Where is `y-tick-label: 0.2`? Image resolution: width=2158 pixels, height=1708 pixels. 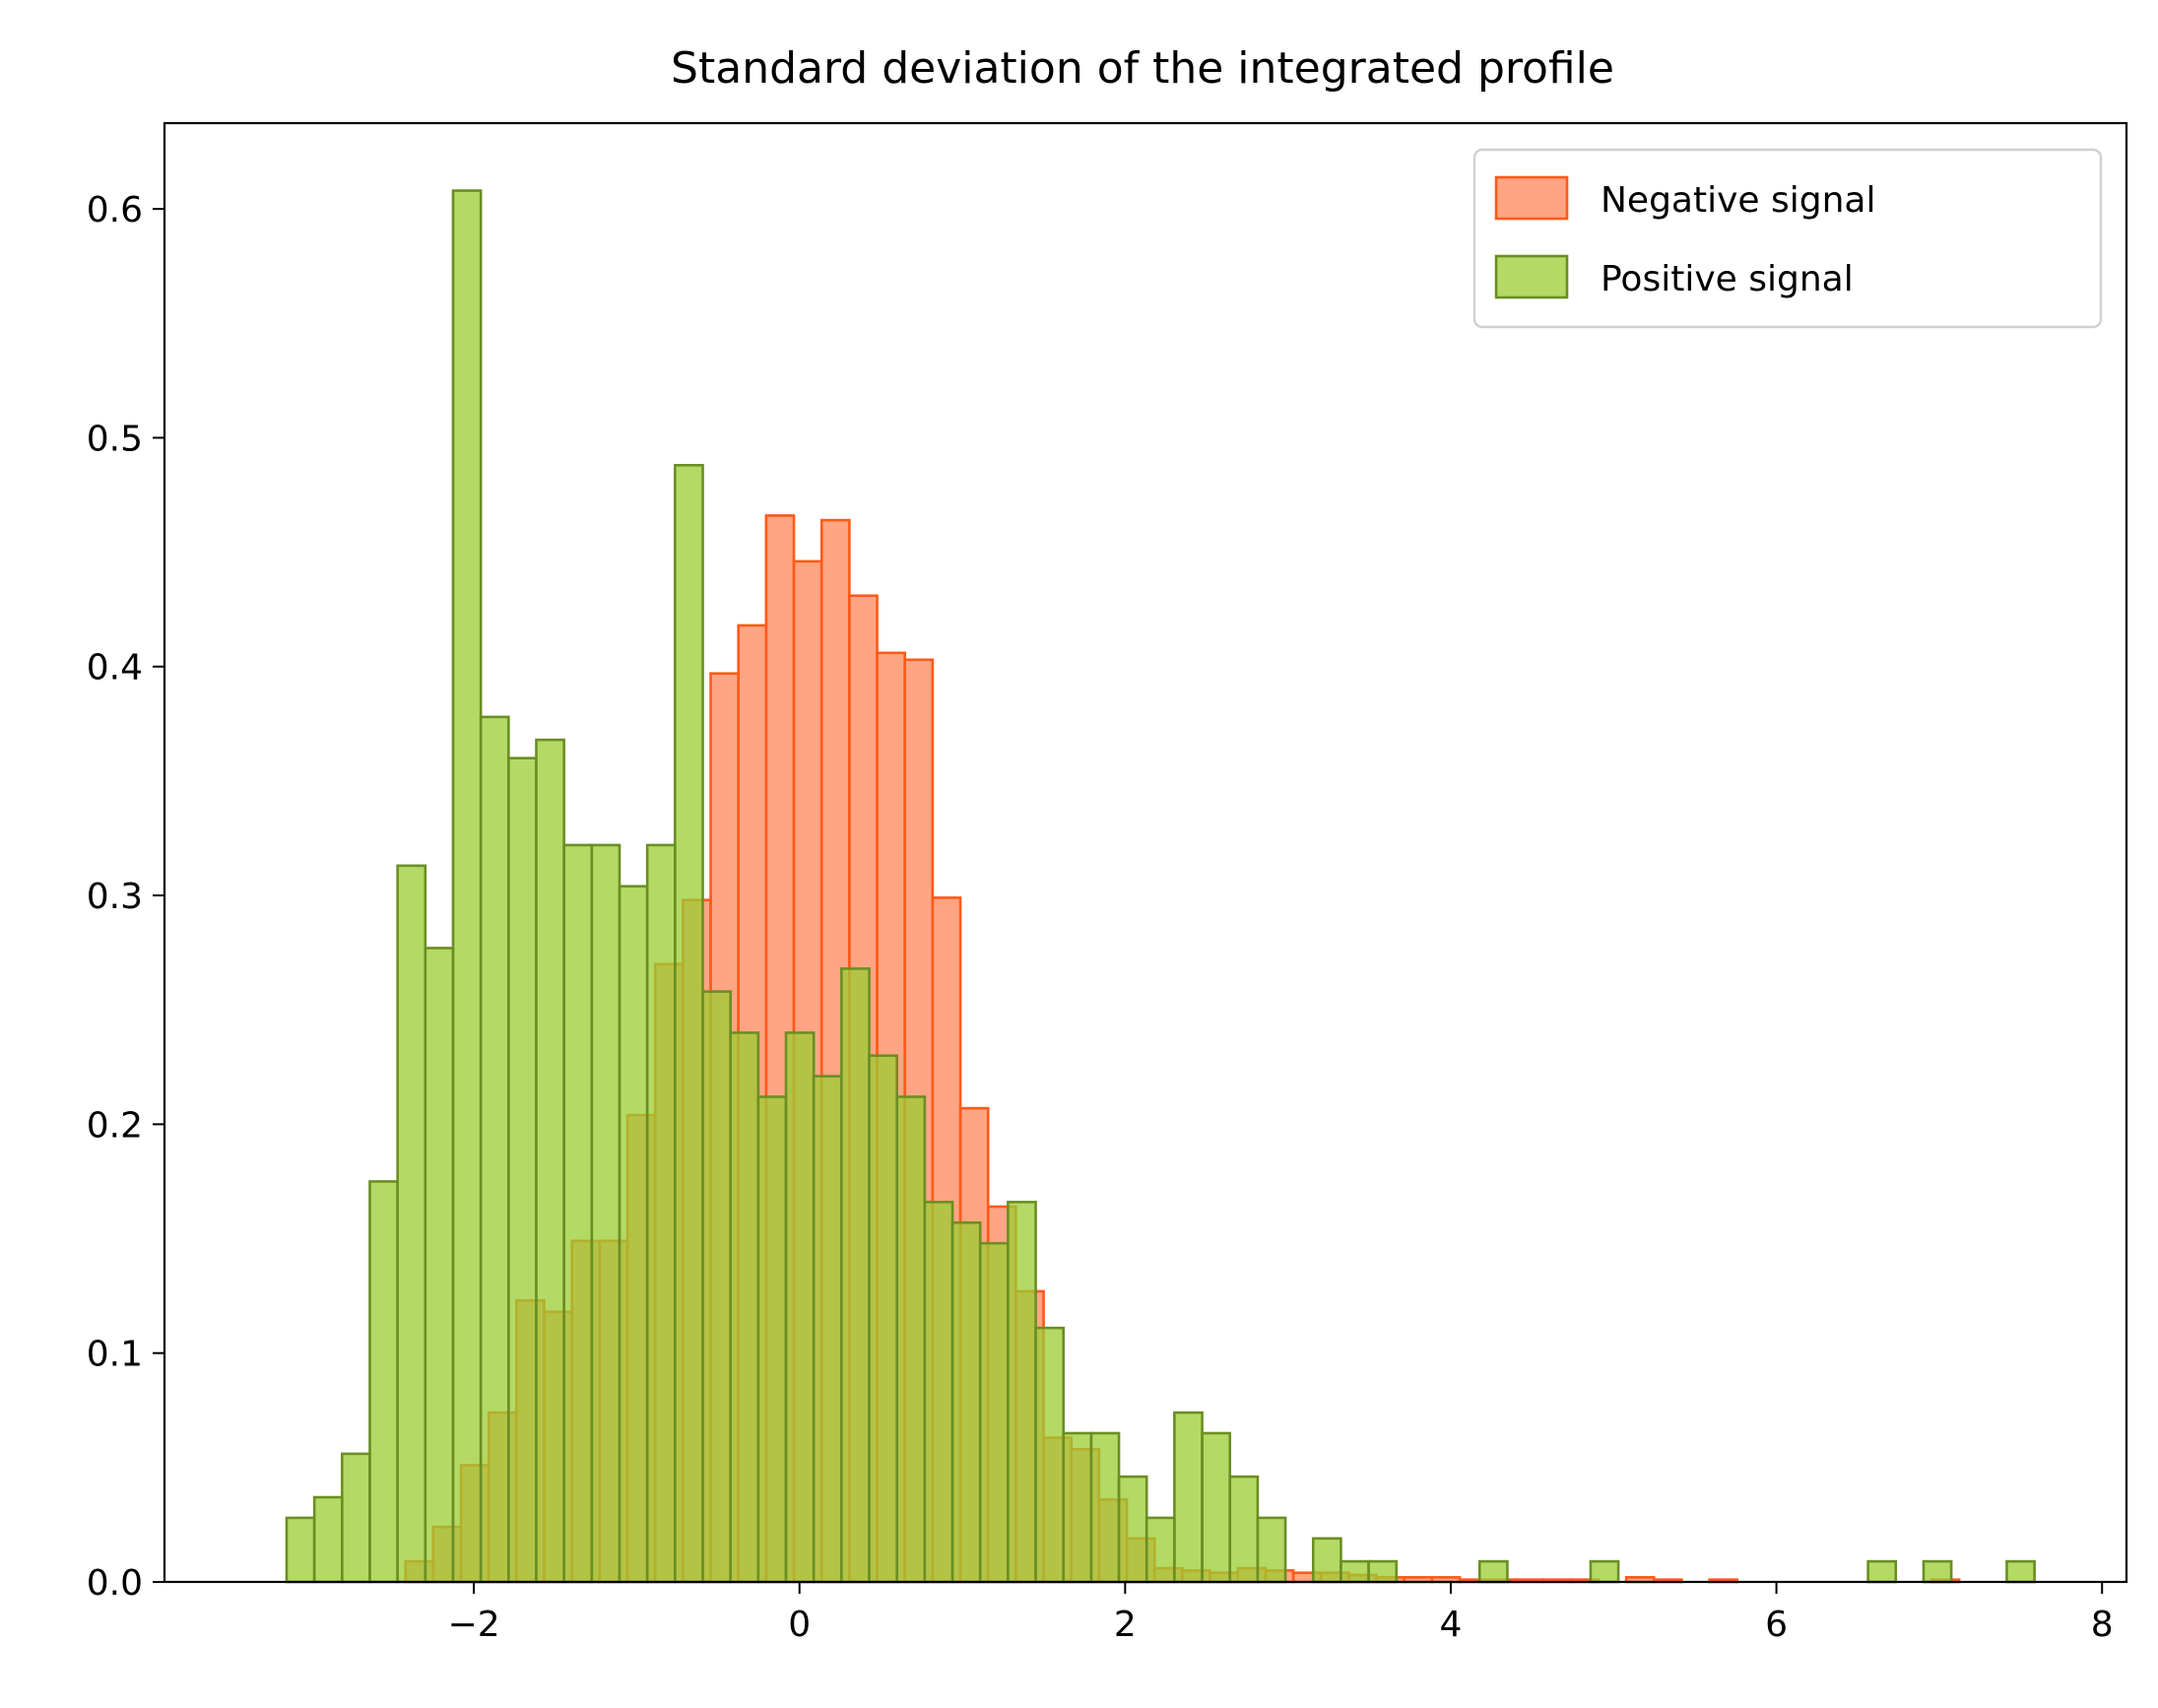 y-tick-label: 0.2 is located at coordinates (115, 1125).